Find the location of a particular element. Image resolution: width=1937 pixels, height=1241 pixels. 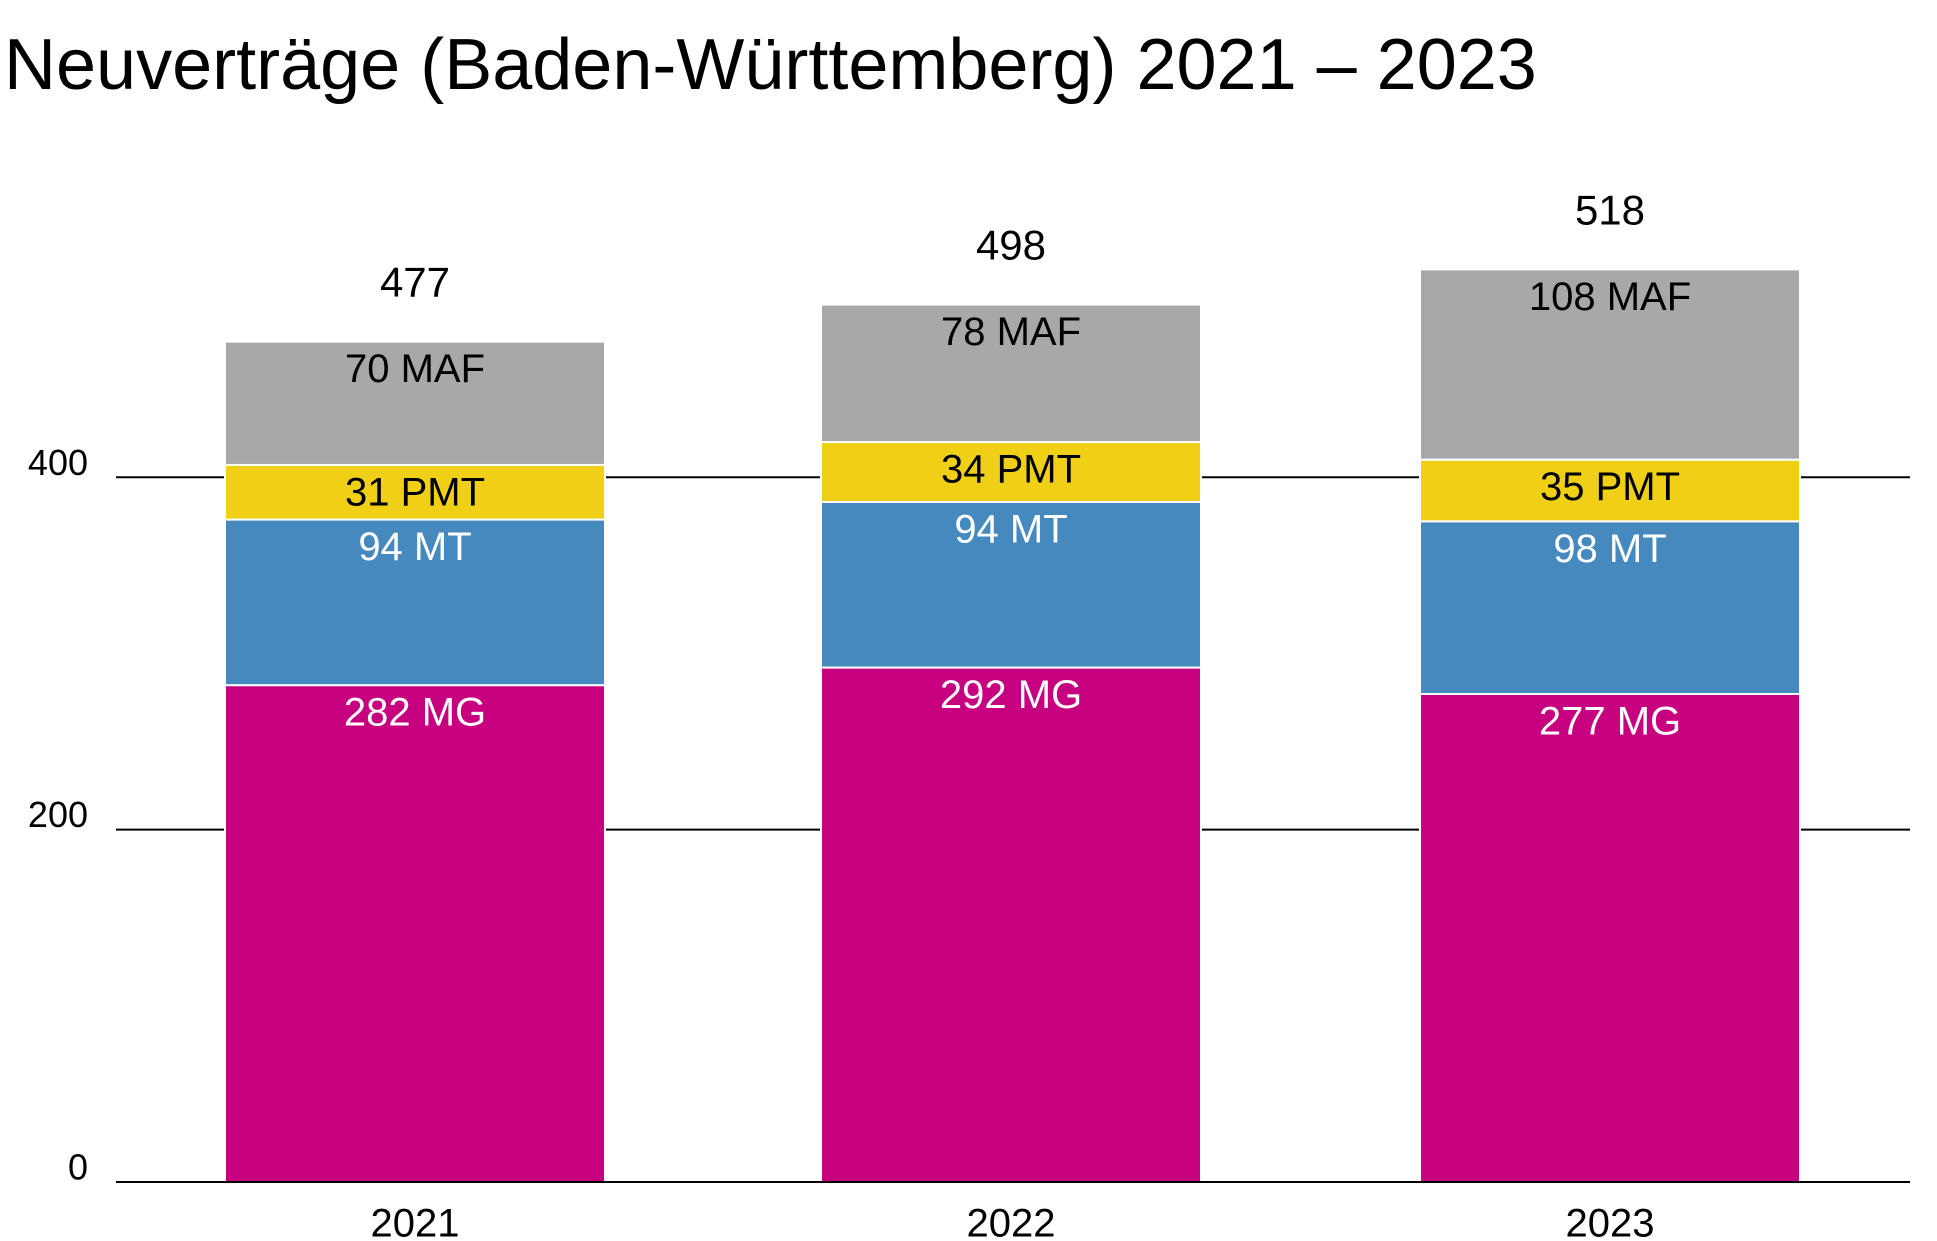

y-tick-label: 400 is located at coordinates (58, 462).